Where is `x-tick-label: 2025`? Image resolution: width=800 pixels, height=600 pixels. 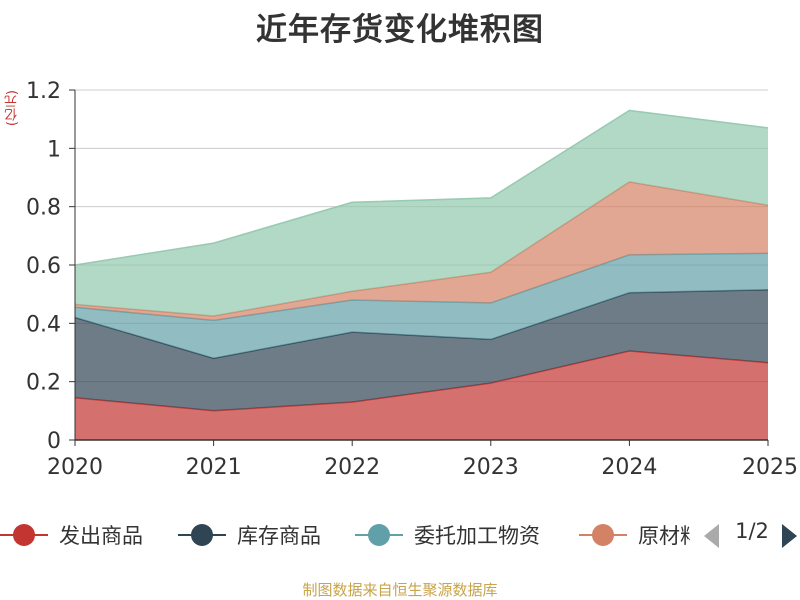
x-tick-label: 2025 is located at coordinates (770, 467).